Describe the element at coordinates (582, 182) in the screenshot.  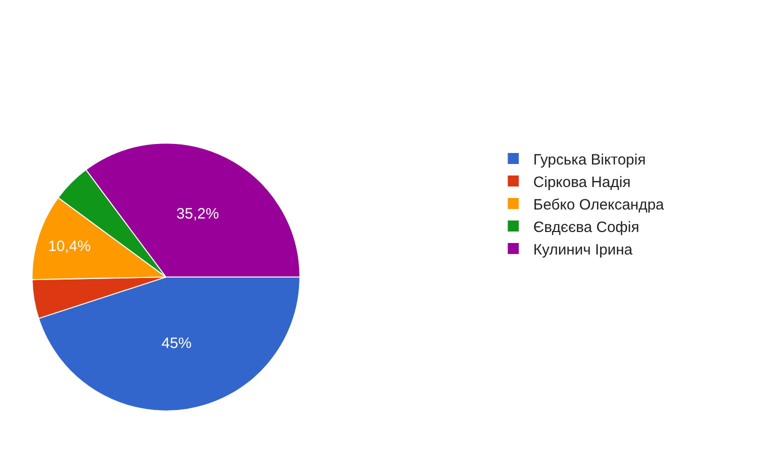
I see `legend-label: Сіркова Надія` at that location.